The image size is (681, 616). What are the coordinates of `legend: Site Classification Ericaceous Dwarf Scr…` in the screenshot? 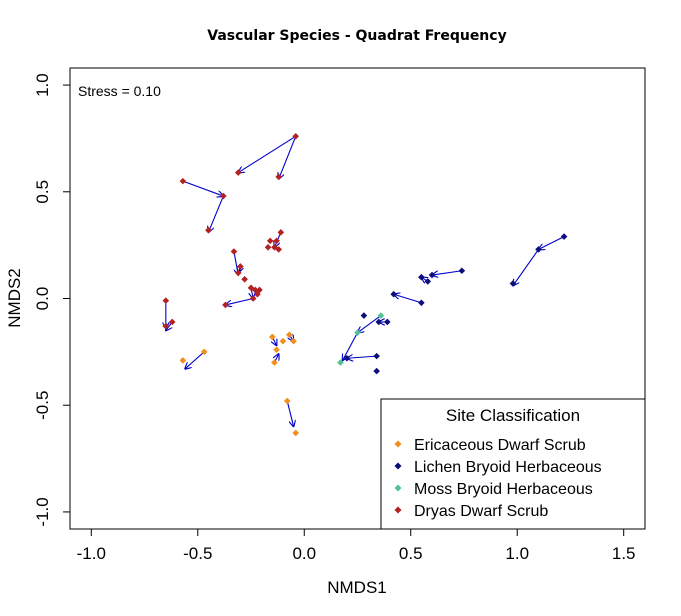 It's located at (513, 464).